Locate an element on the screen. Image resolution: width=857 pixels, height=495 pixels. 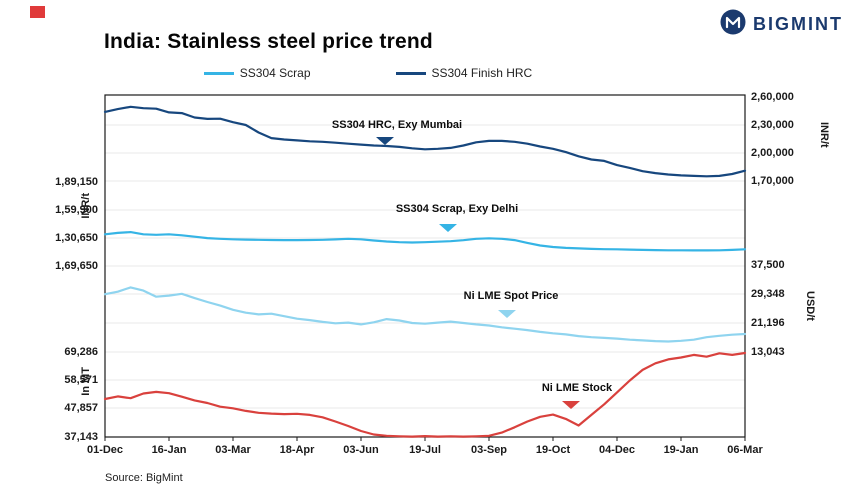
annotation-label-ss304-scrap-exy-delhi: SS304 Scrap, Exy Delhi is located at coordinates (457, 209).